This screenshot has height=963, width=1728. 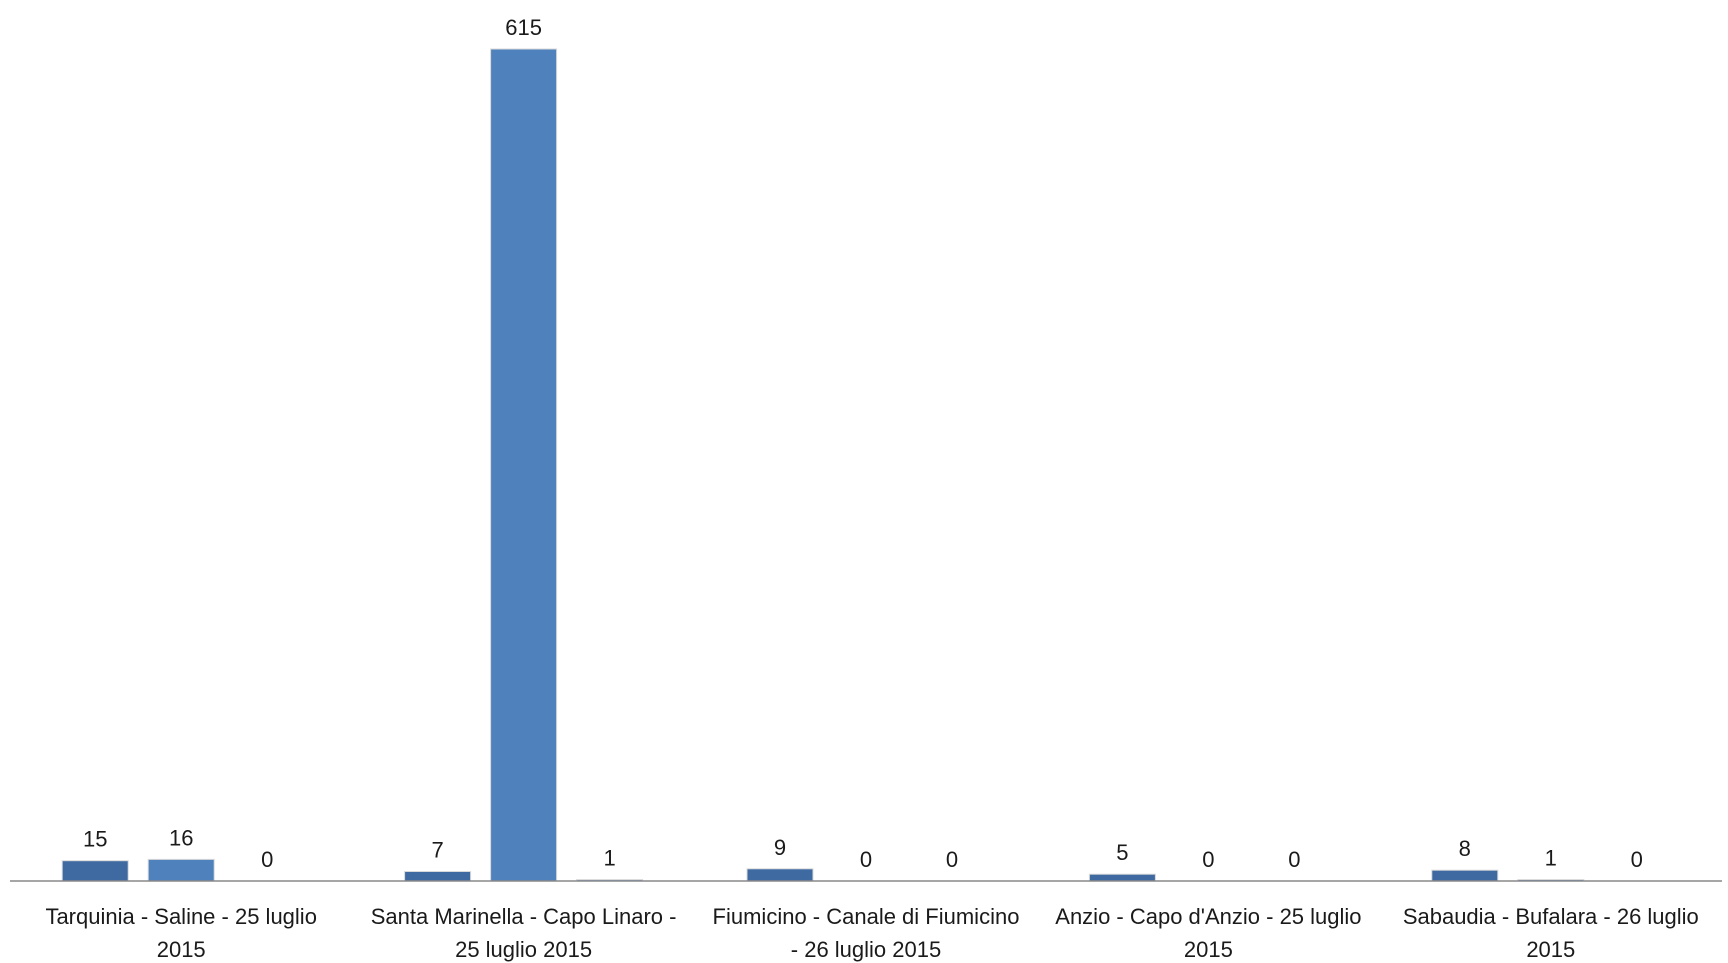 I want to click on bar-value-label: 9, so click(x=780, y=847).